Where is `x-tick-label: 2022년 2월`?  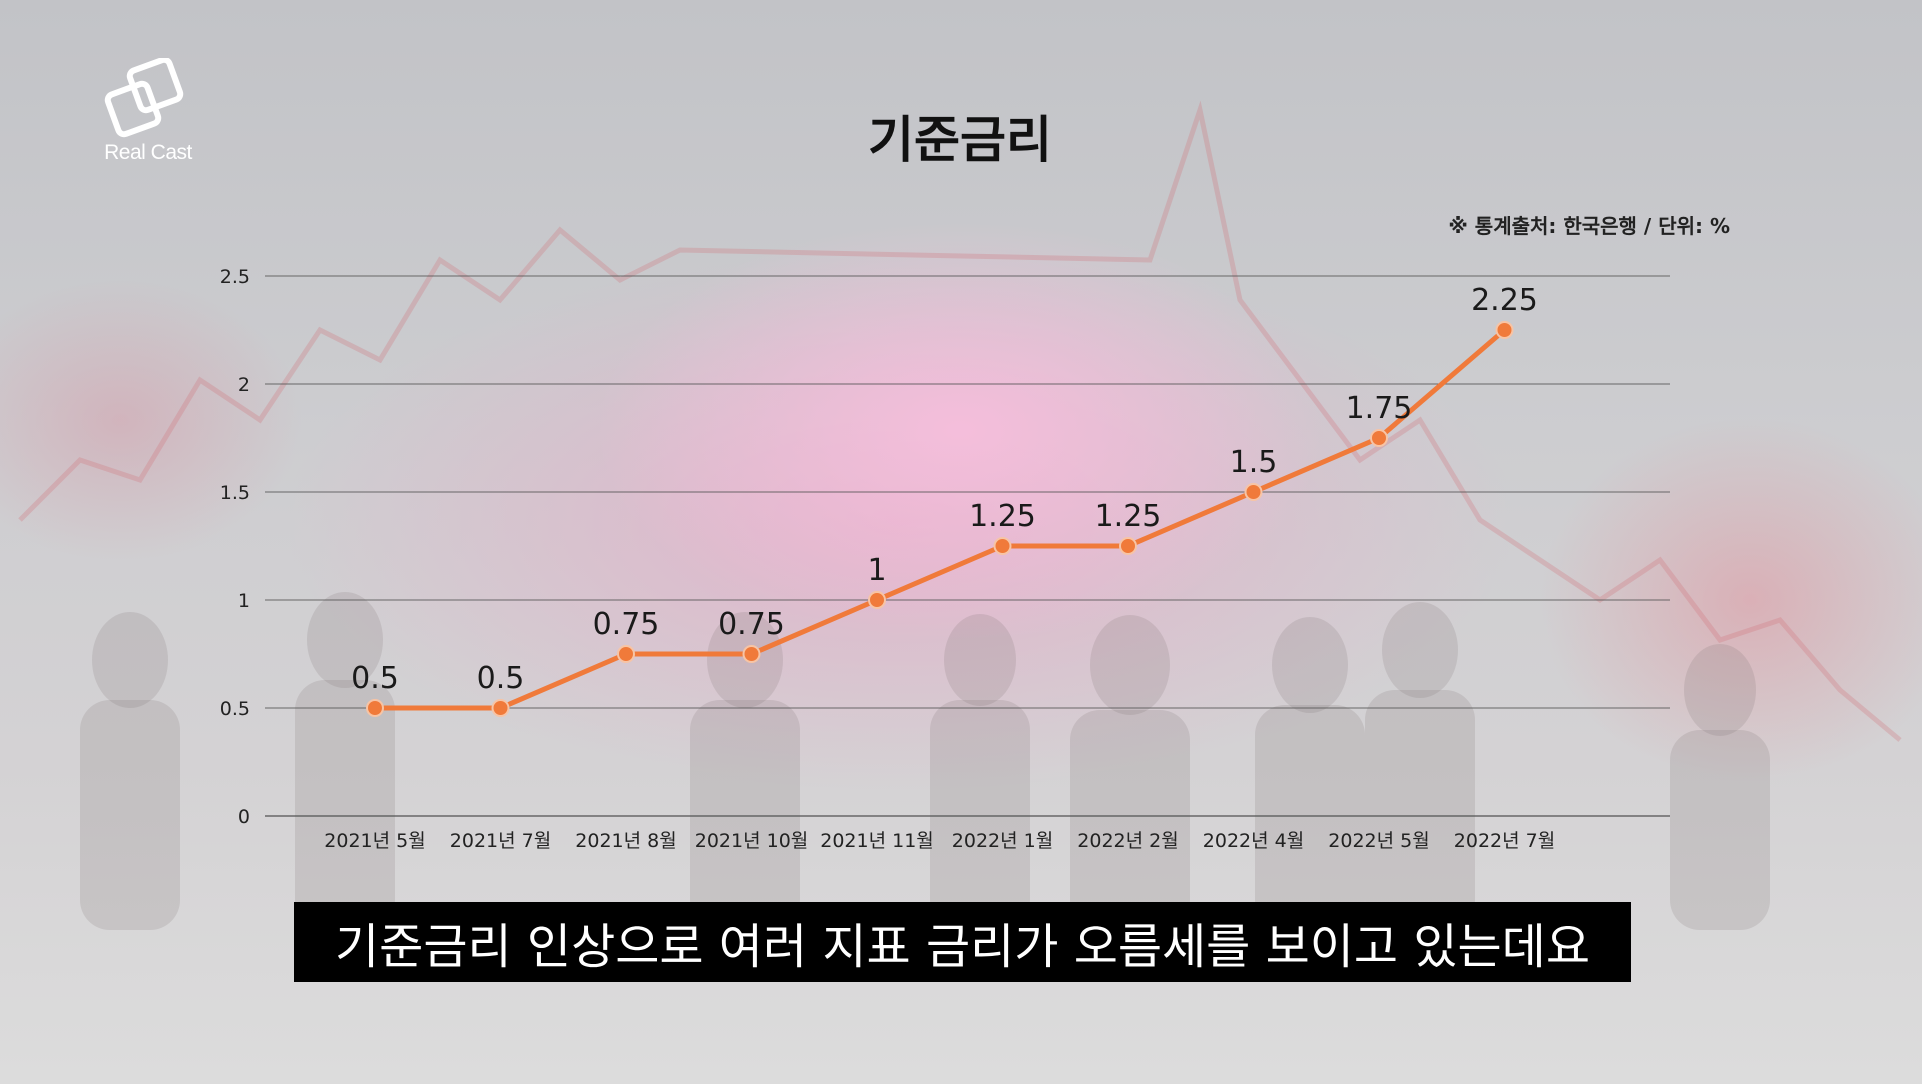 x-tick-label: 2022년 2월 is located at coordinates (1127, 841).